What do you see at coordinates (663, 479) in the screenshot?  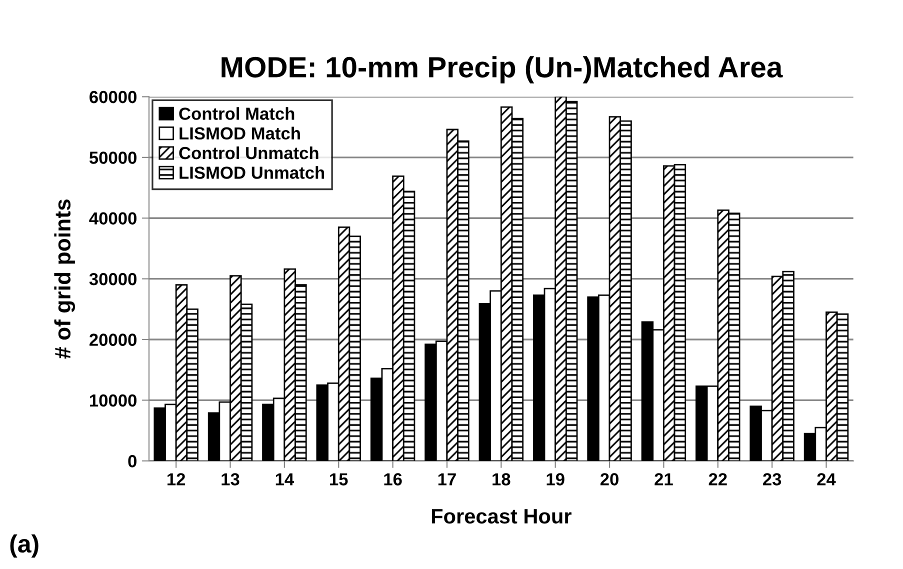 I see `x-tick-label: 21` at bounding box center [663, 479].